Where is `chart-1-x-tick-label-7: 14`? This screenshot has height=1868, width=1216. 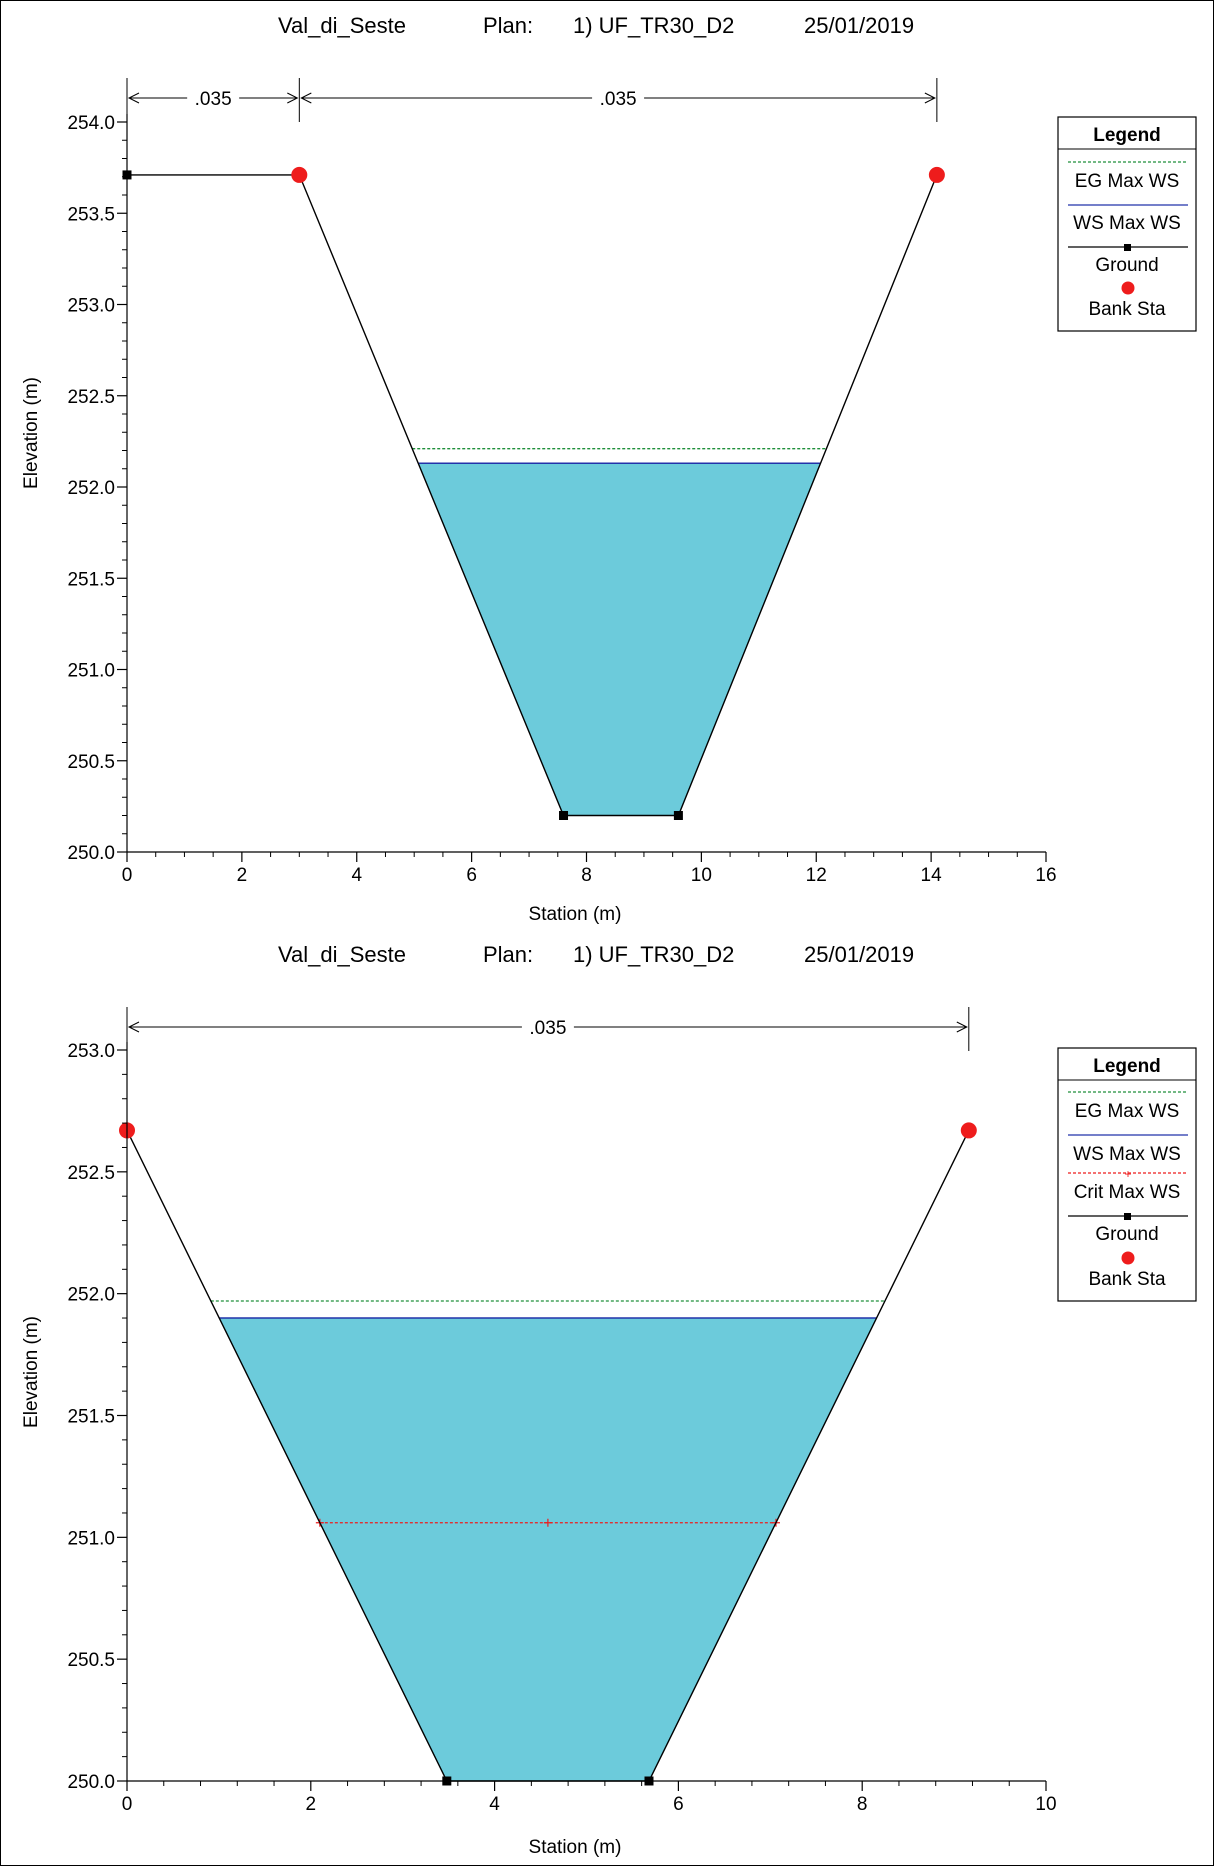
chart-1-x-tick-label-7: 14 is located at coordinates (932, 875).